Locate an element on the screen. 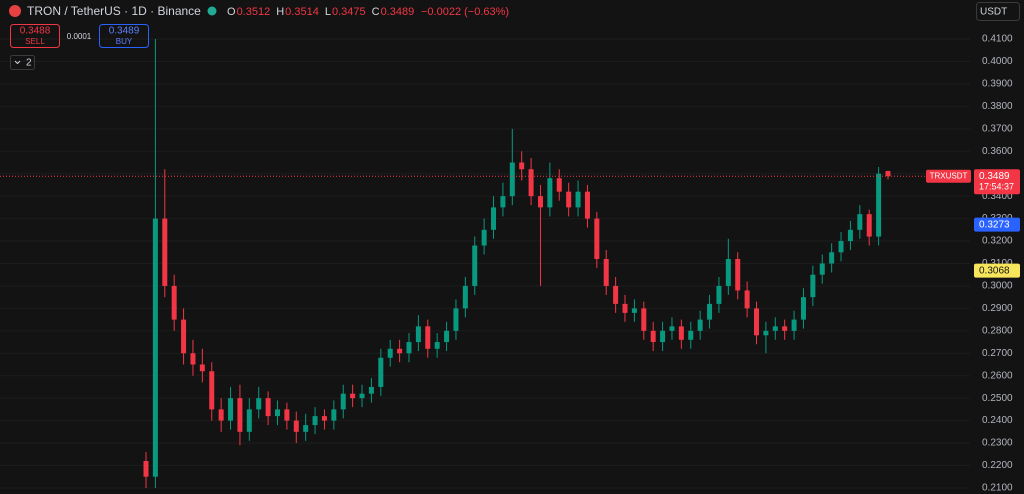 This screenshot has width=1024, height=494. last-price-label: 0.3489 is located at coordinates (994, 176).